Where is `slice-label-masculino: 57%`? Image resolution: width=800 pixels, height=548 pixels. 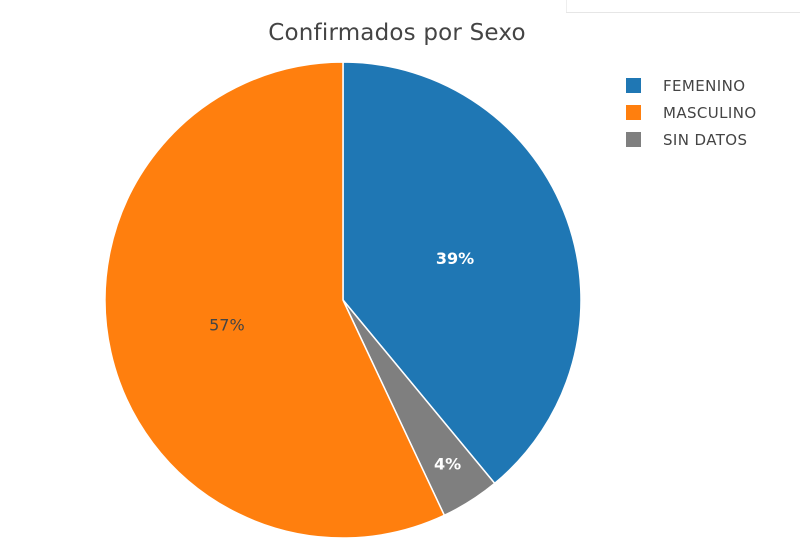
slice-label-masculino: 57% is located at coordinates (227, 324).